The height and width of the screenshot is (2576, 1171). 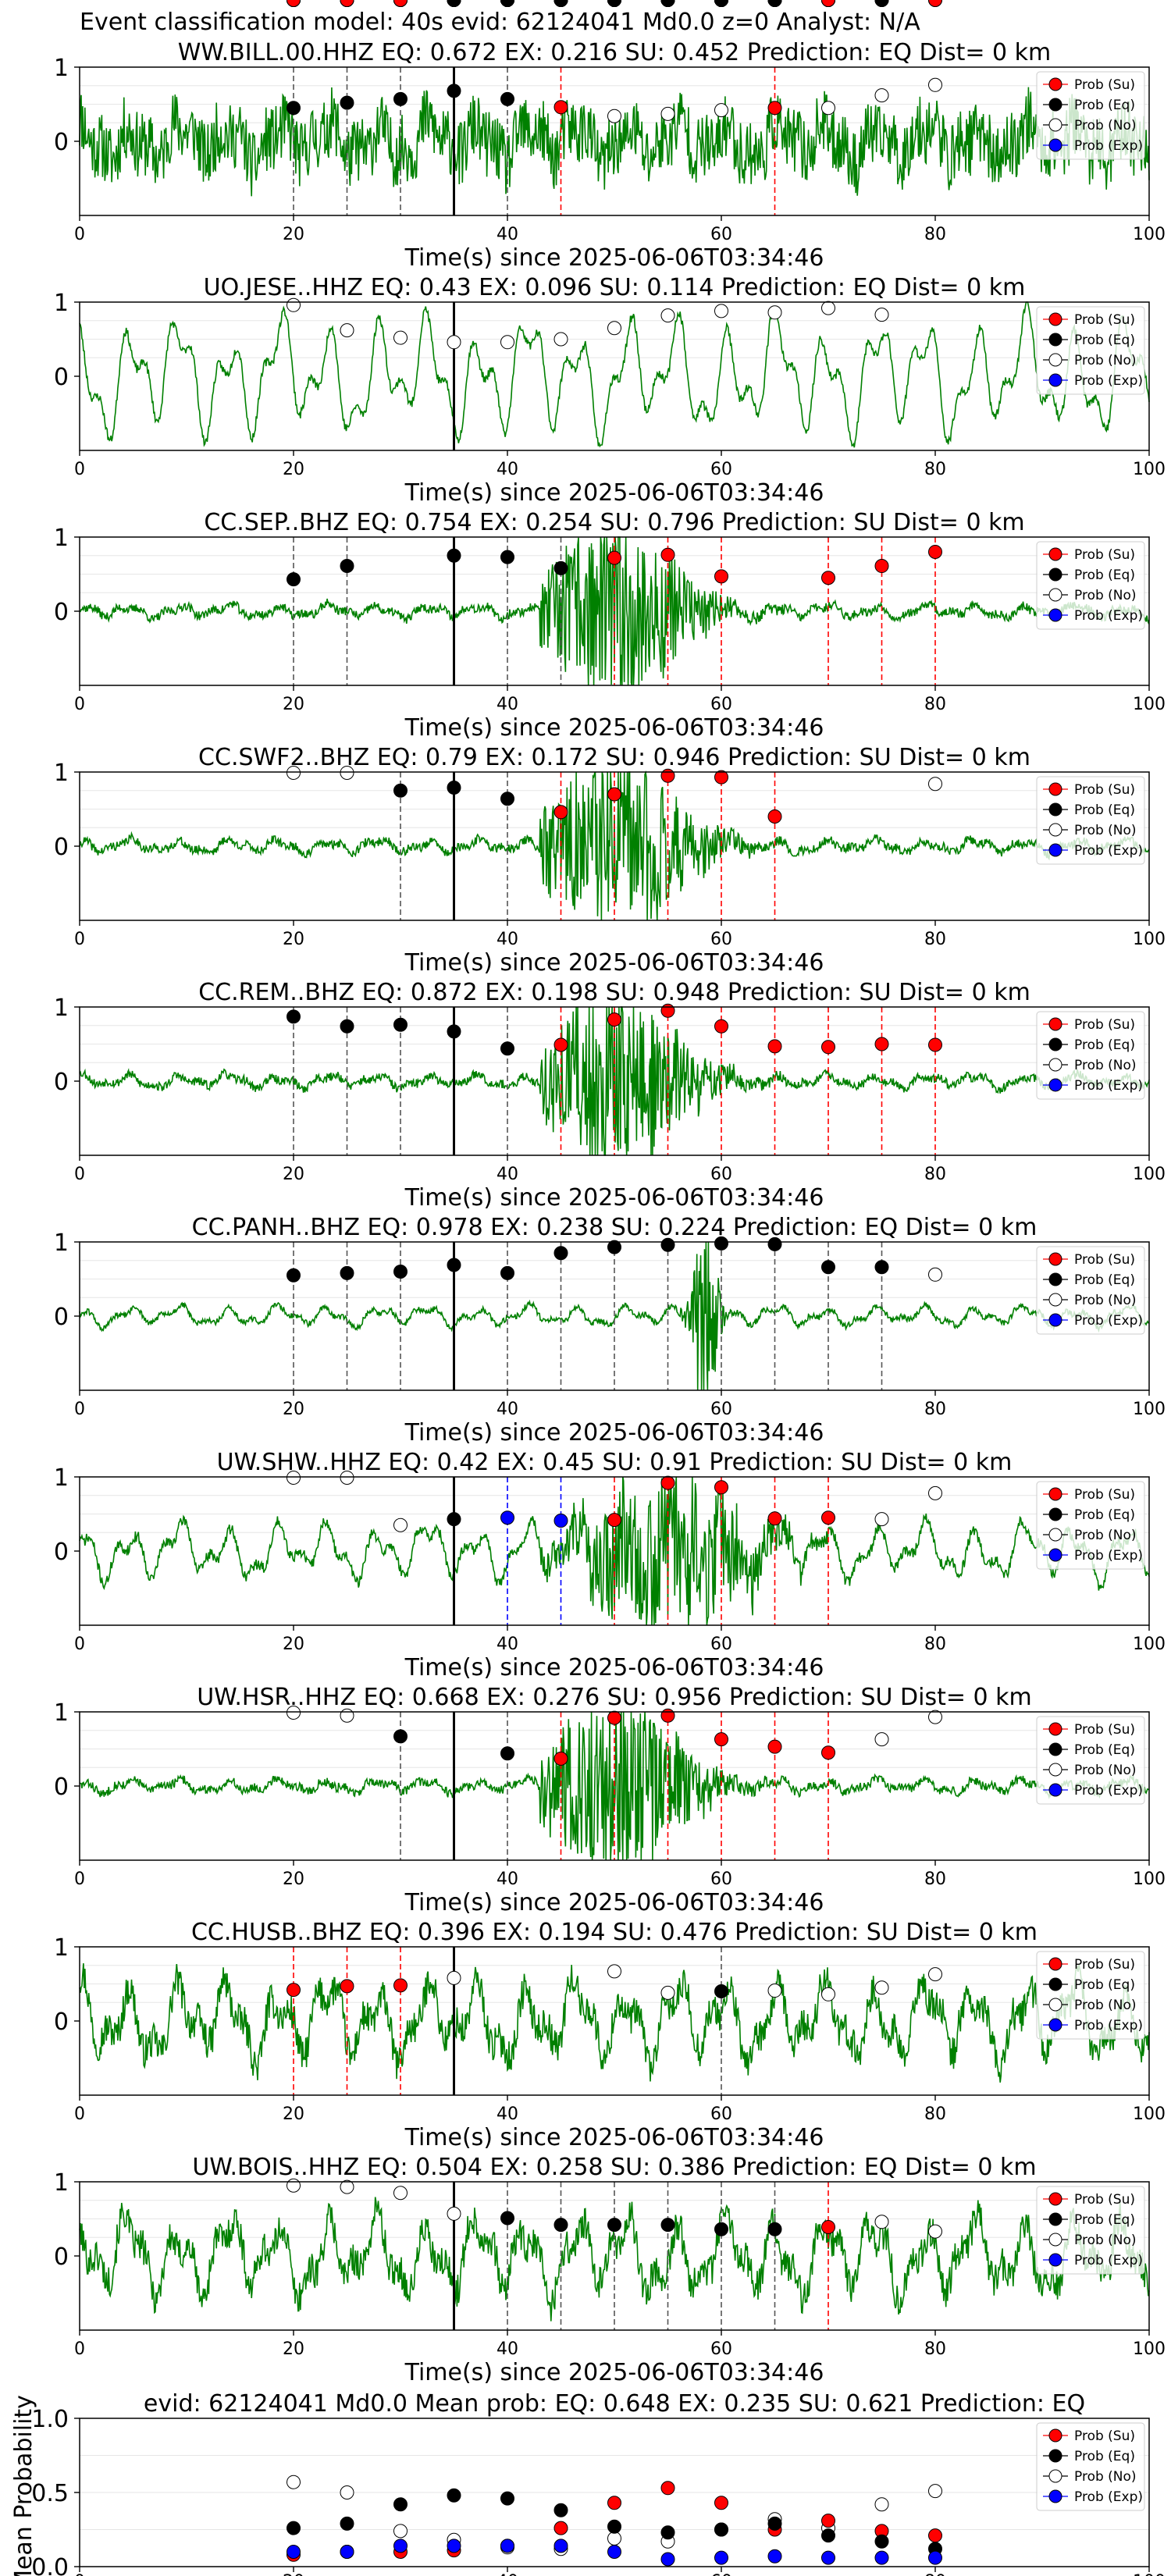 I want to click on legend-frame, so click(x=1090, y=350).